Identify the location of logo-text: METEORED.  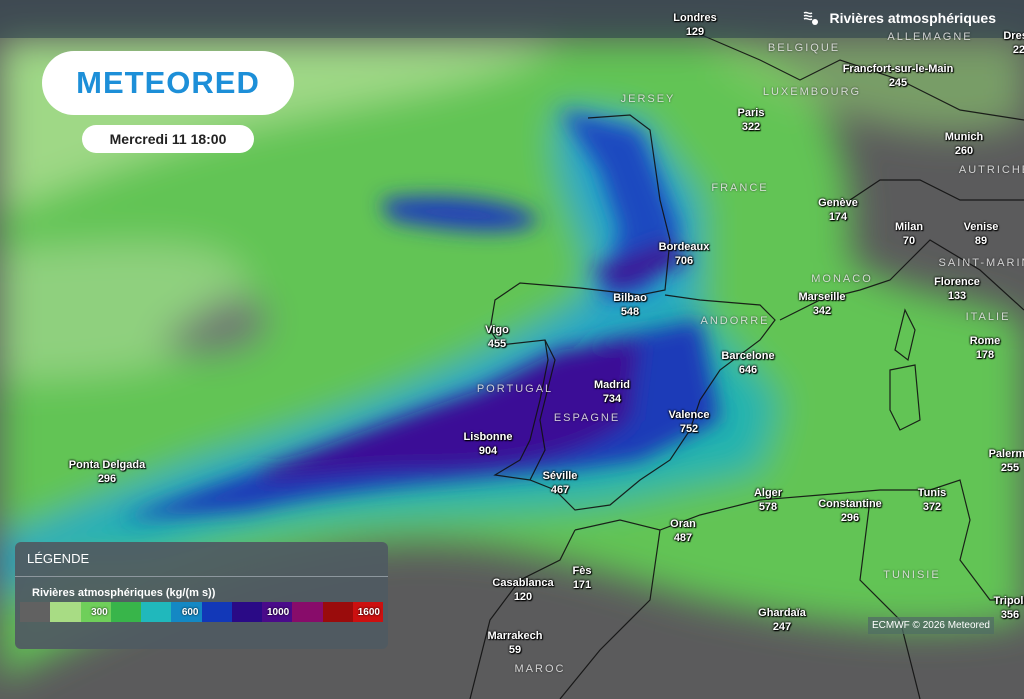
(168, 82).